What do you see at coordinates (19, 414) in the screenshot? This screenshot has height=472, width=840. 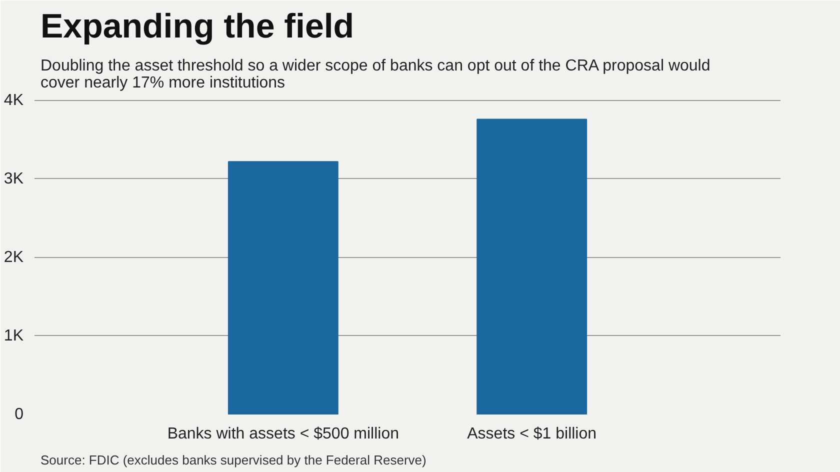 I see `y-tick-label: 0` at bounding box center [19, 414].